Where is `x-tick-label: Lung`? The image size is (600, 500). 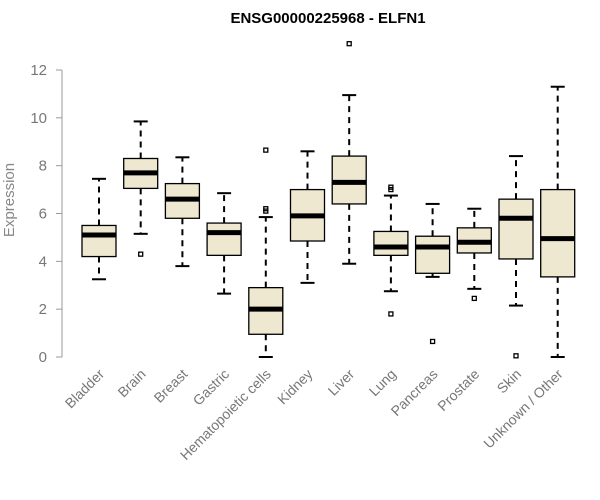 x-tick-label: Lung is located at coordinates (382, 382).